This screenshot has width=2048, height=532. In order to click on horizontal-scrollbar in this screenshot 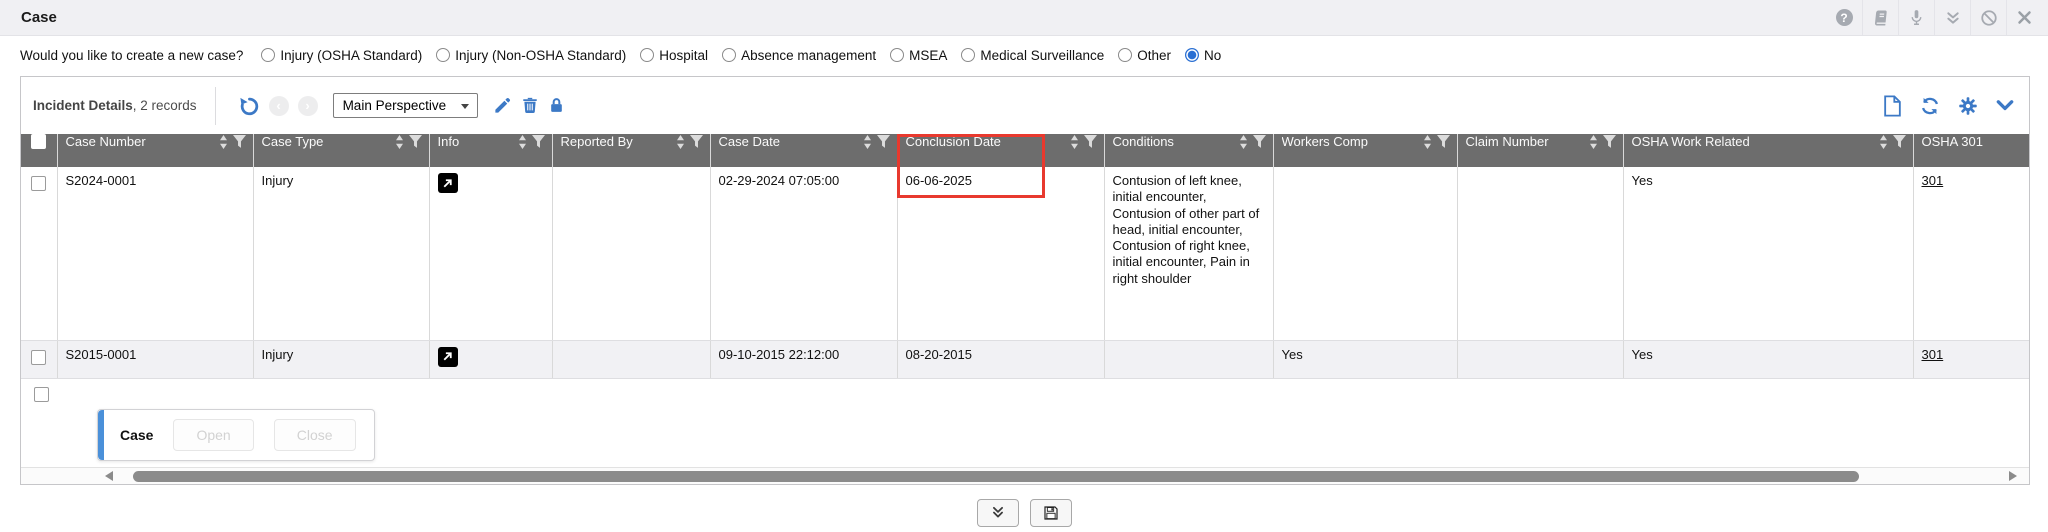, I will do `click(1025, 475)`.